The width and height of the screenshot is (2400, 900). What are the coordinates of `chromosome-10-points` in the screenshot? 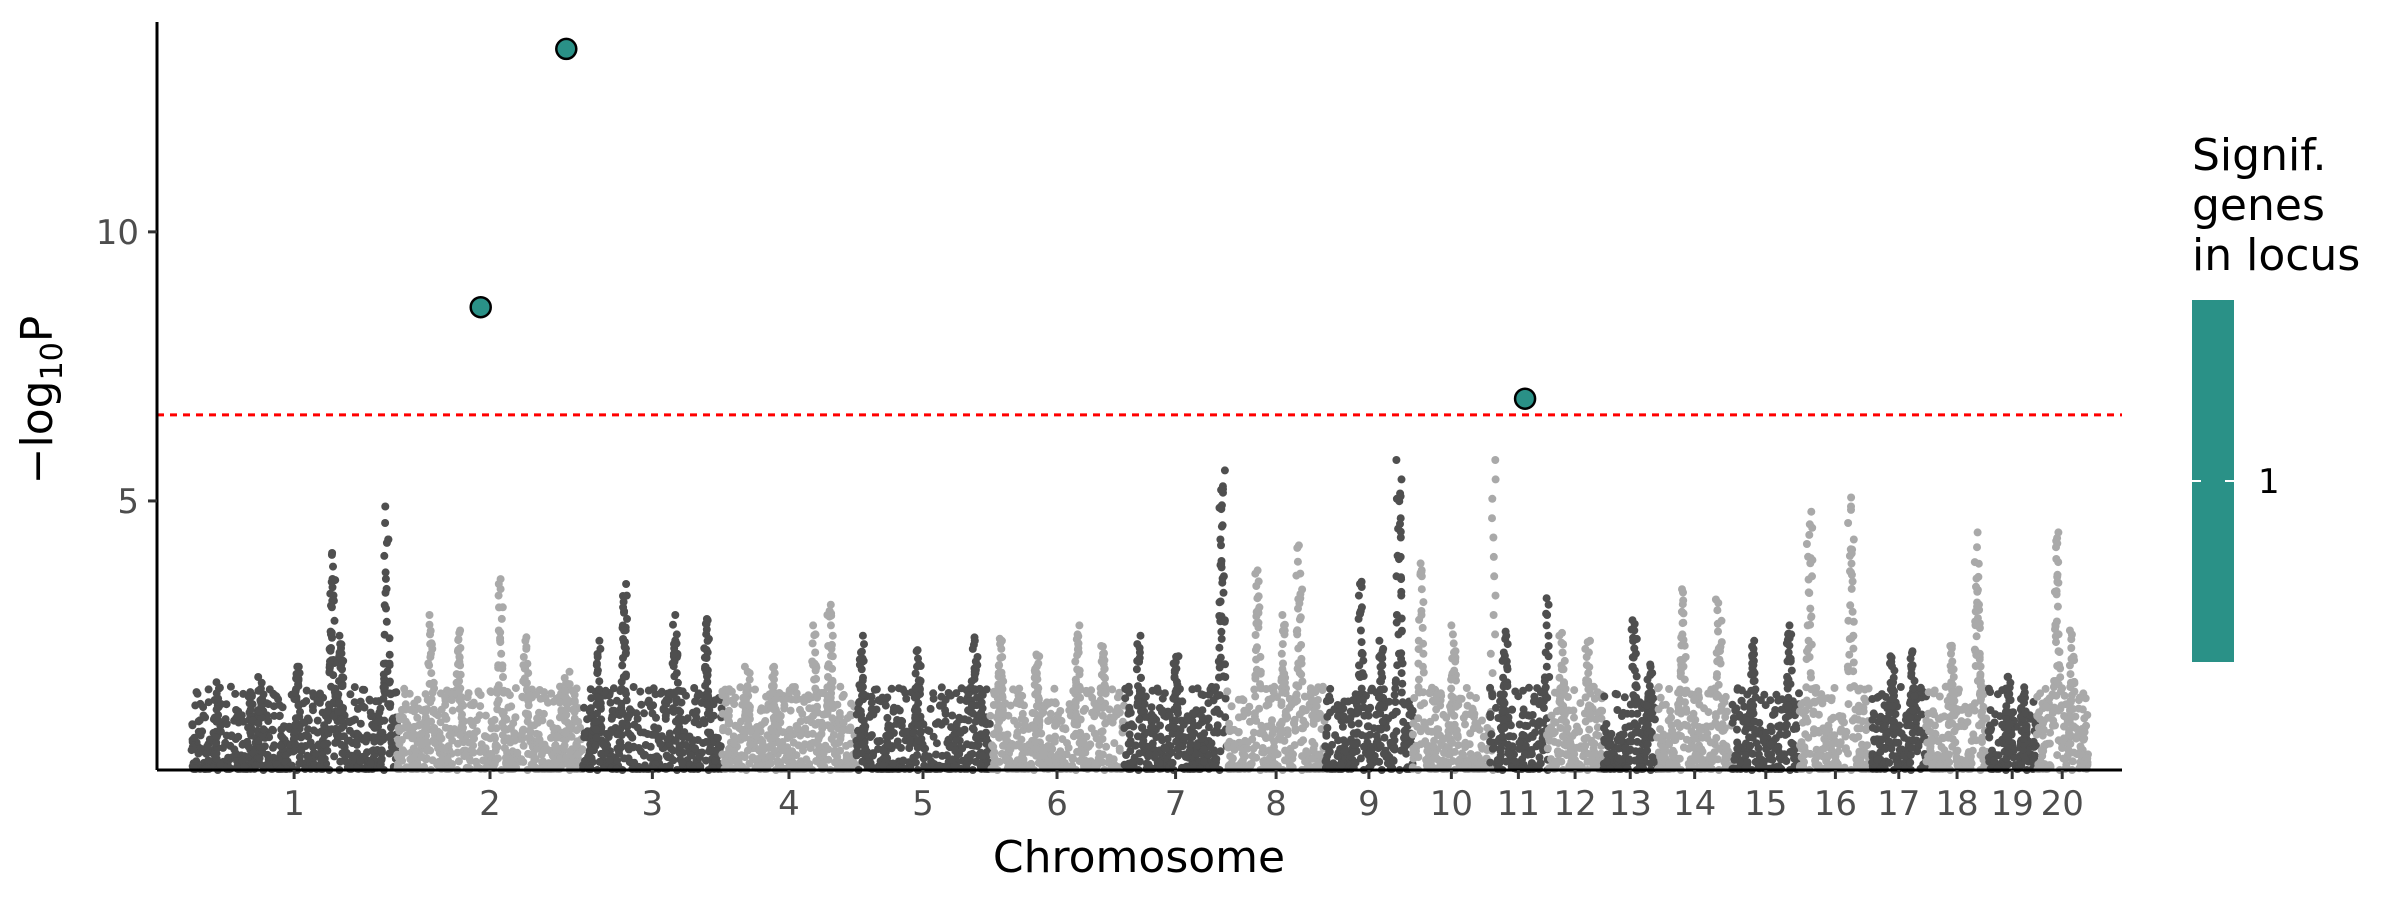 It's located at (1454, 615).